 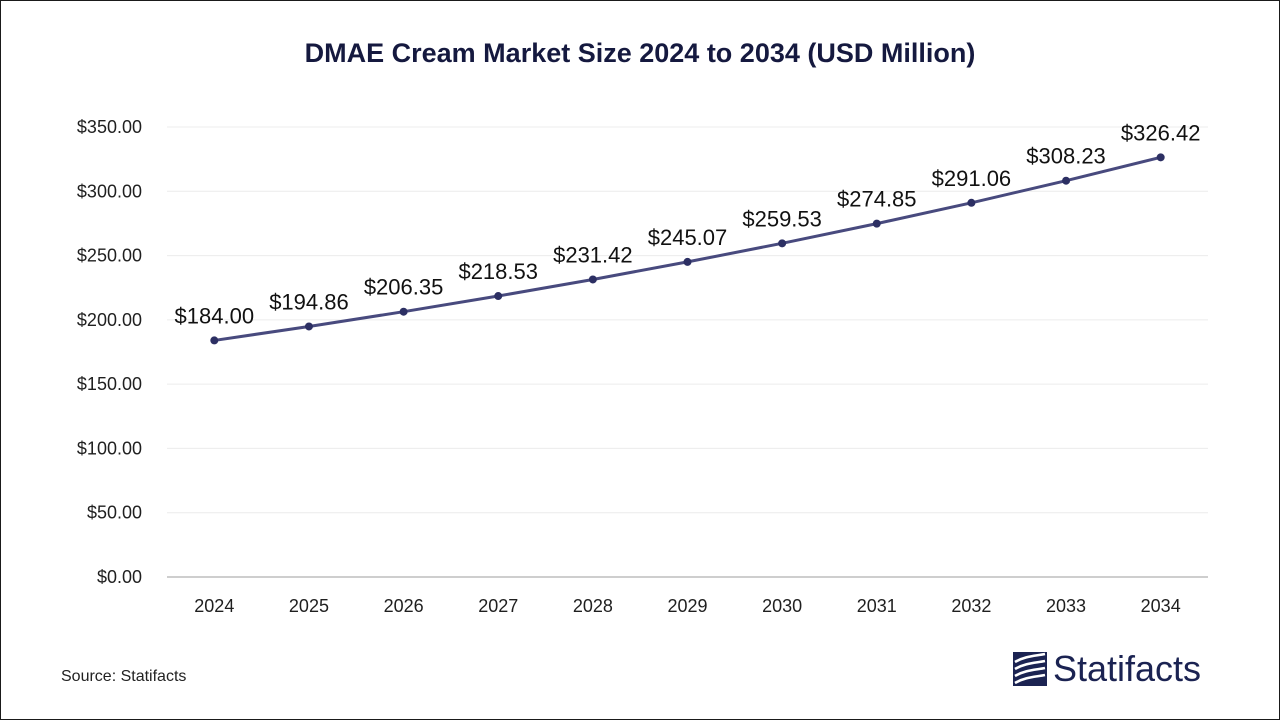 What do you see at coordinates (1030, 669) in the screenshot?
I see `statifacts-logo-icon` at bounding box center [1030, 669].